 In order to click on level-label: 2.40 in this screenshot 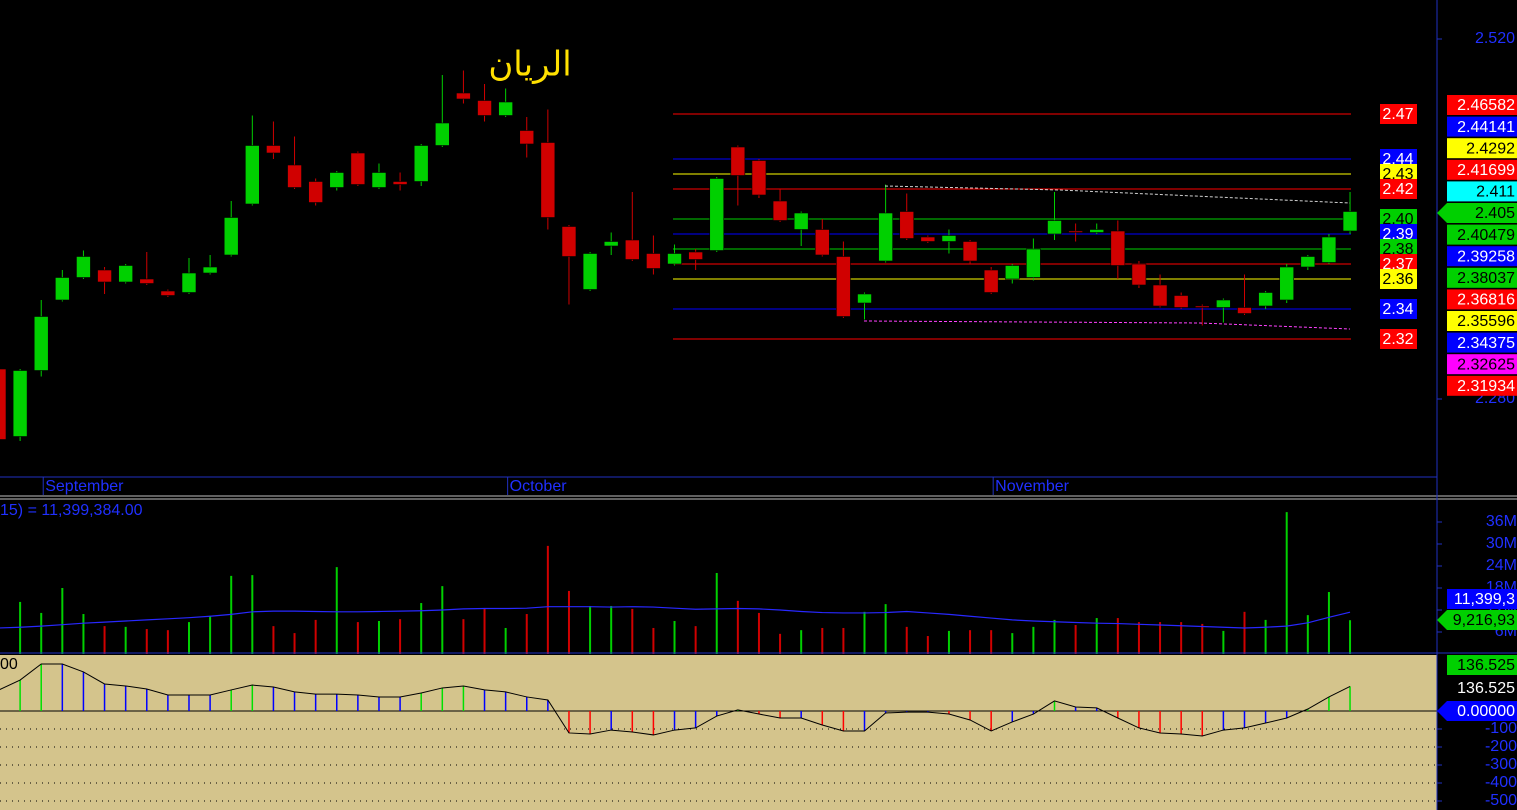, I will do `click(1397, 219)`.